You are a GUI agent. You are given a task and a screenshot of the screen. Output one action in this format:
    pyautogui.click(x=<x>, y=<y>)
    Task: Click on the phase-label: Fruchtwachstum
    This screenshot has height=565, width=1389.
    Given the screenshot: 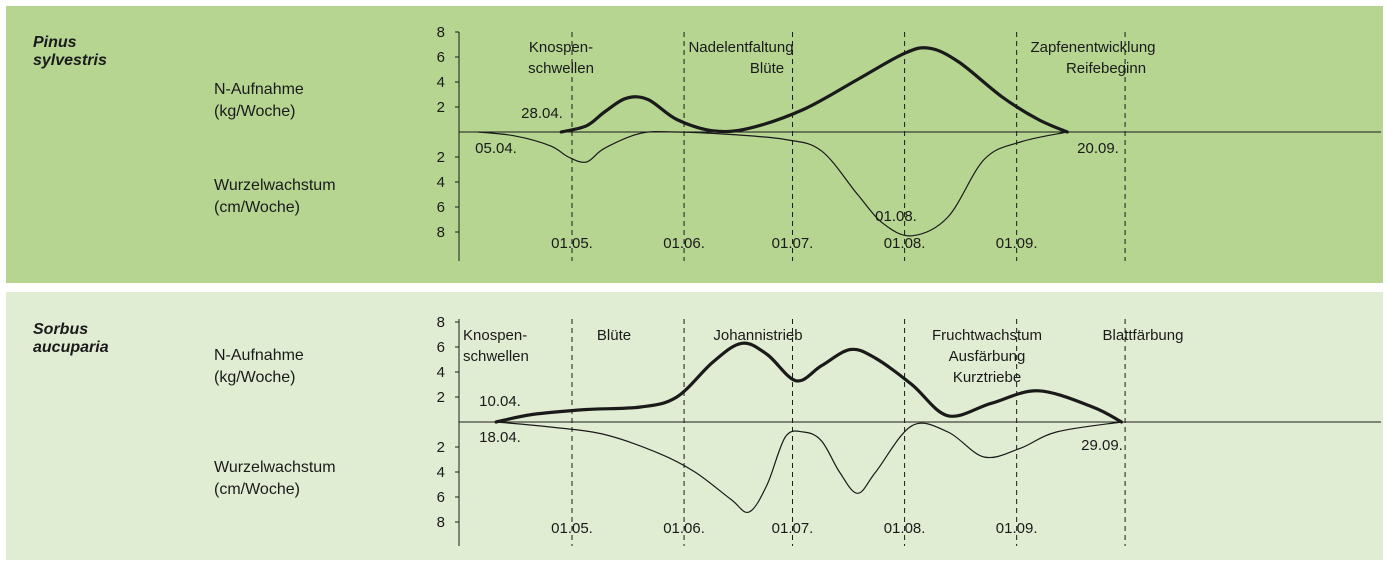 What is the action you would take?
    pyautogui.click(x=987, y=335)
    